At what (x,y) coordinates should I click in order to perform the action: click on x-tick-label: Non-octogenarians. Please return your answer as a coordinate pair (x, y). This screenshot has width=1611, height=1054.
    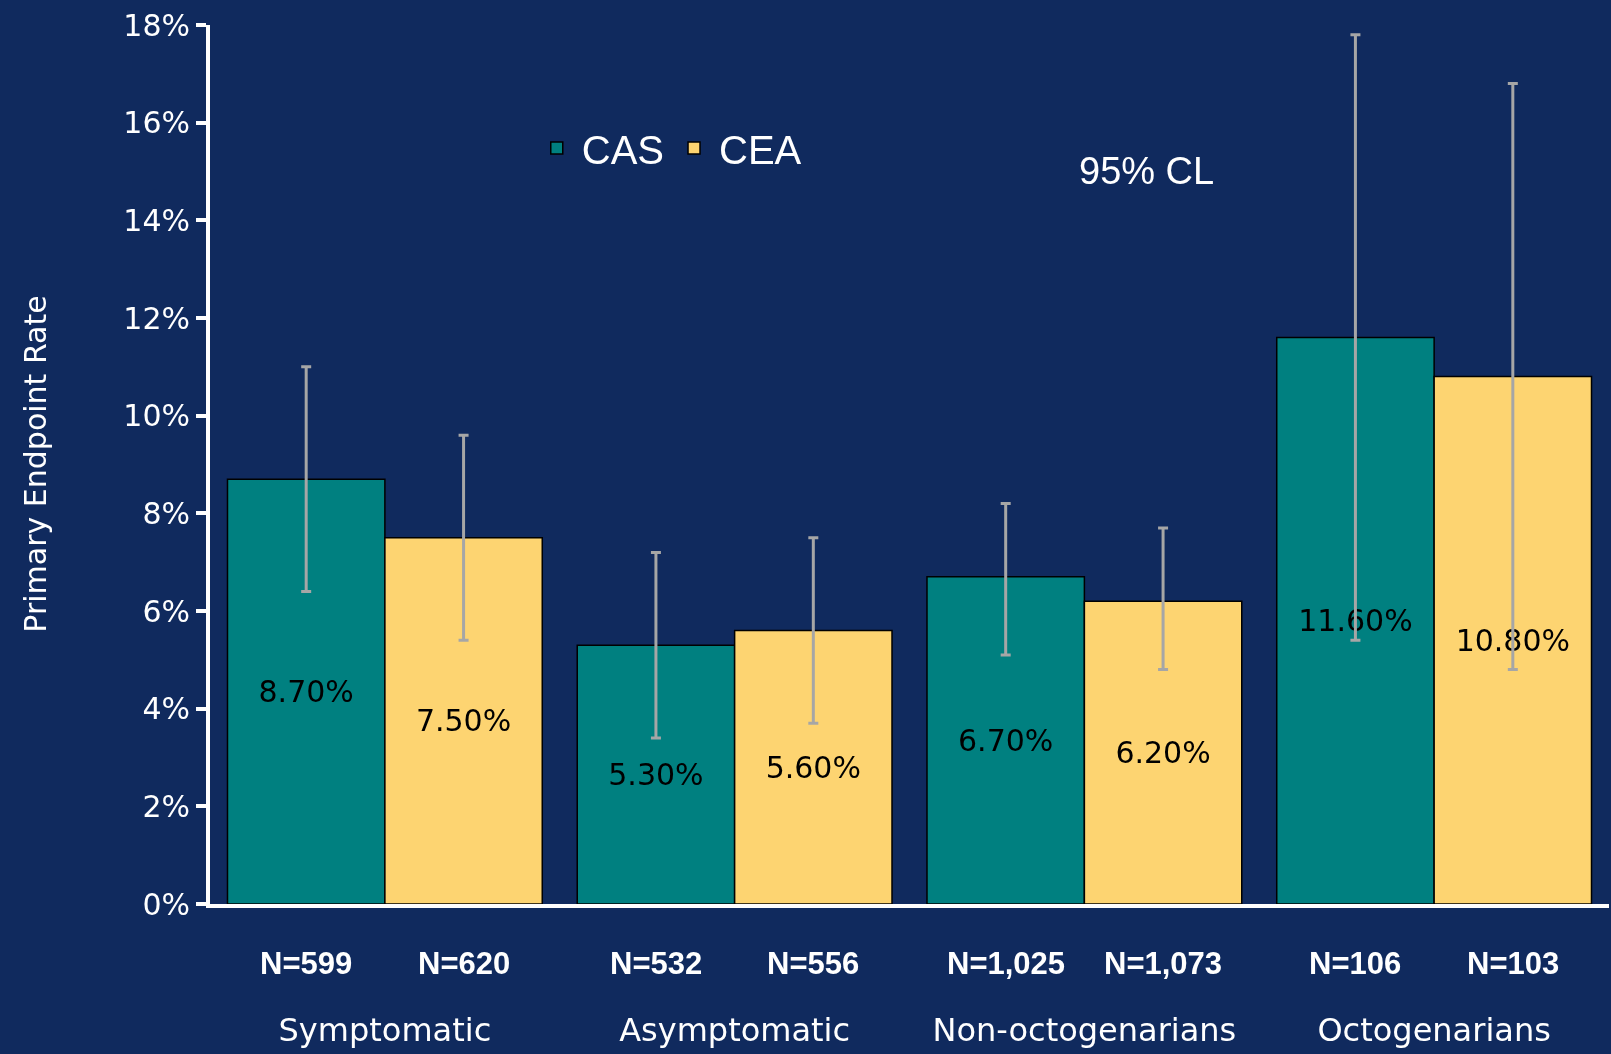
    Looking at the image, I should click on (1084, 1030).